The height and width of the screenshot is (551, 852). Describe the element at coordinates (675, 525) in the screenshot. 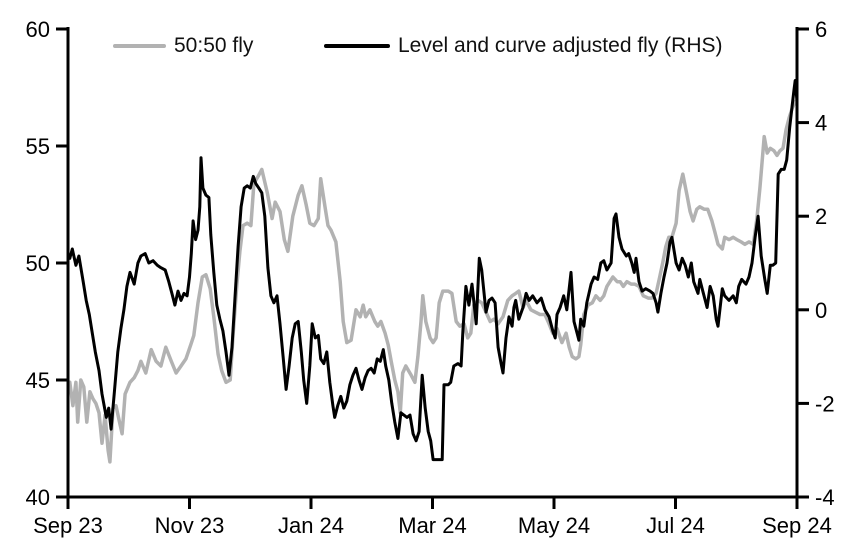

I see `x-axis-tick-label: Jul 24` at that location.